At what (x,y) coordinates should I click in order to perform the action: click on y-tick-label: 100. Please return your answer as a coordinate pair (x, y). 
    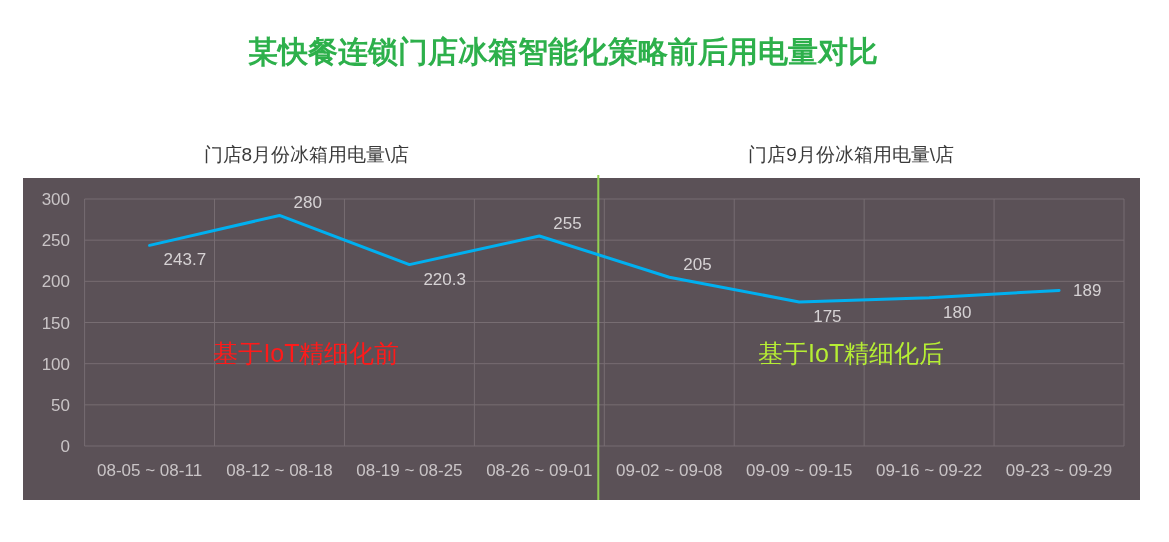
    Looking at the image, I should click on (55, 364).